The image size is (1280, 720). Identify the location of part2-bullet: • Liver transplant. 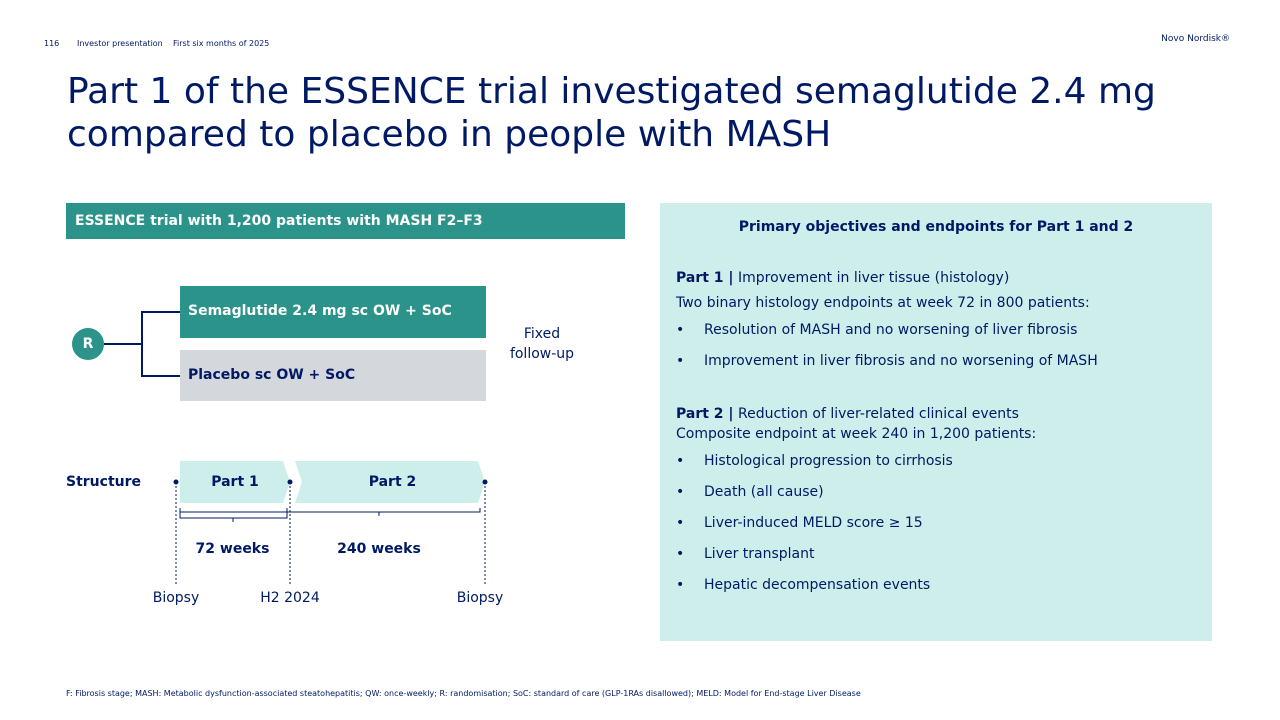
(745, 554).